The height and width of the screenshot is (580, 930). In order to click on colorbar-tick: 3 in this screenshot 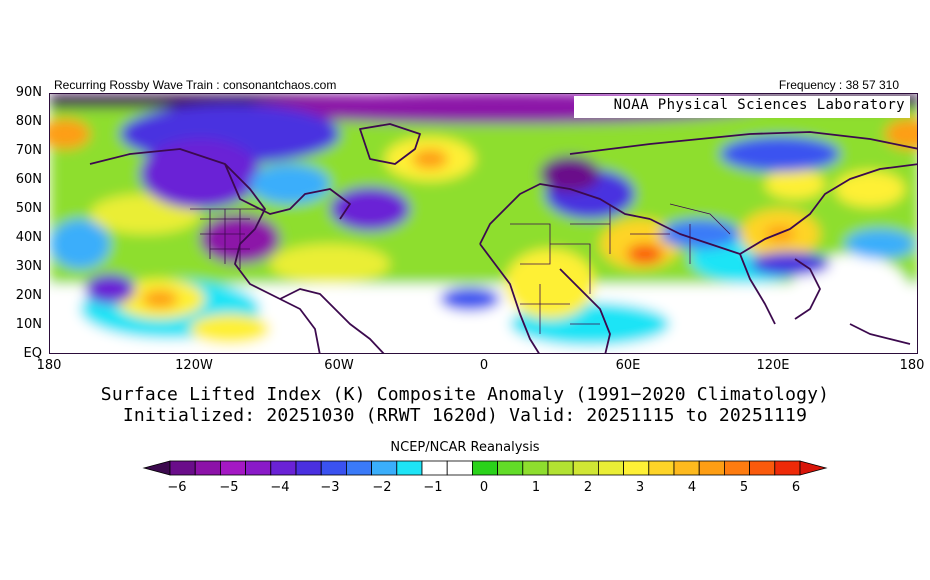, I will do `click(640, 487)`.